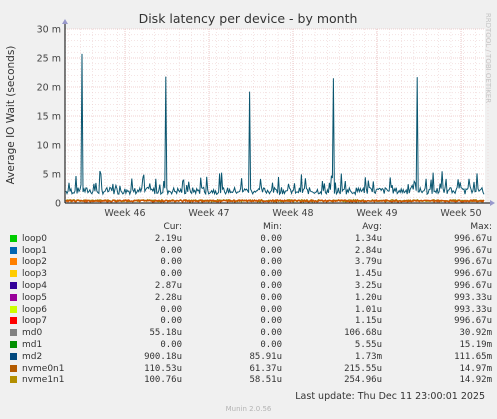 This screenshot has height=419, width=497. What do you see at coordinates (34, 309) in the screenshot?
I see `legend-series-name: loop6` at bounding box center [34, 309].